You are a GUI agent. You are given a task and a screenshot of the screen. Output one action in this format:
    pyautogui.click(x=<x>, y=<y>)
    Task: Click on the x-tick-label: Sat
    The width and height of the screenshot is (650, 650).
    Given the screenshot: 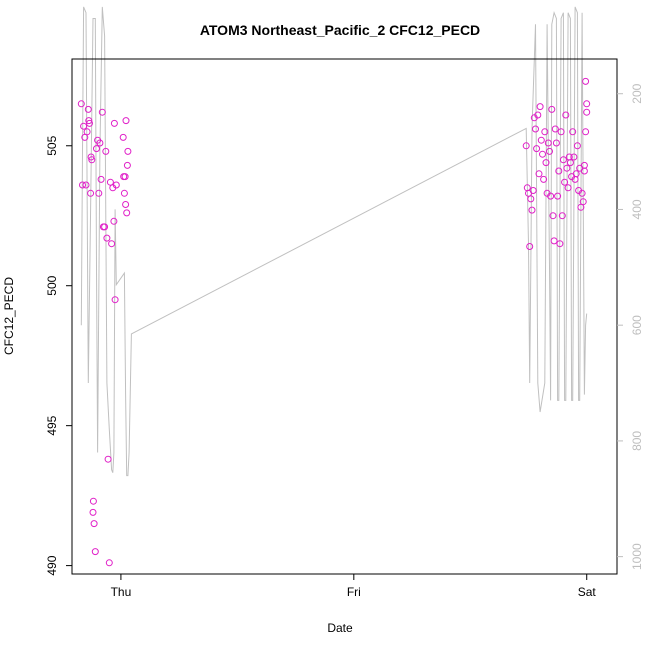 What is the action you would take?
    pyautogui.click(x=587, y=592)
    